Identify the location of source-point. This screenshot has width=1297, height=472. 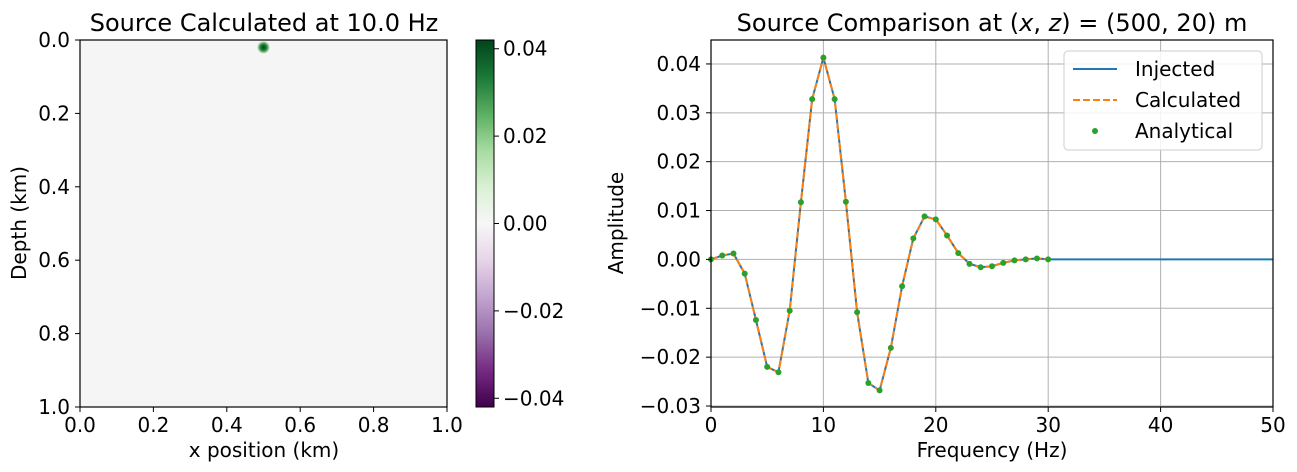
(263, 47).